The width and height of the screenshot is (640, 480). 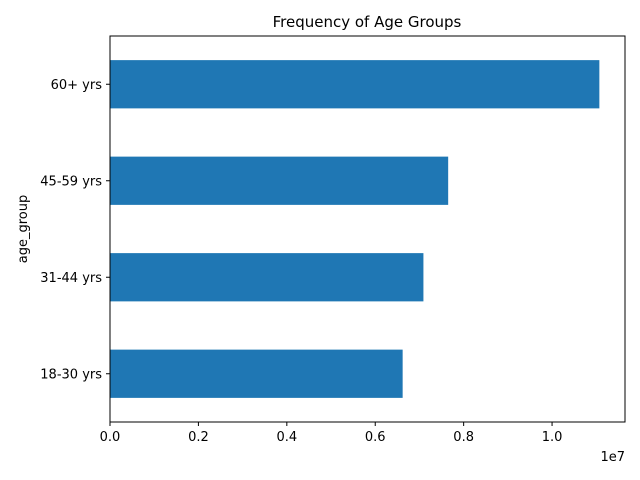 I want to click on y-tick-label: 18-30 yrs, so click(x=71, y=374).